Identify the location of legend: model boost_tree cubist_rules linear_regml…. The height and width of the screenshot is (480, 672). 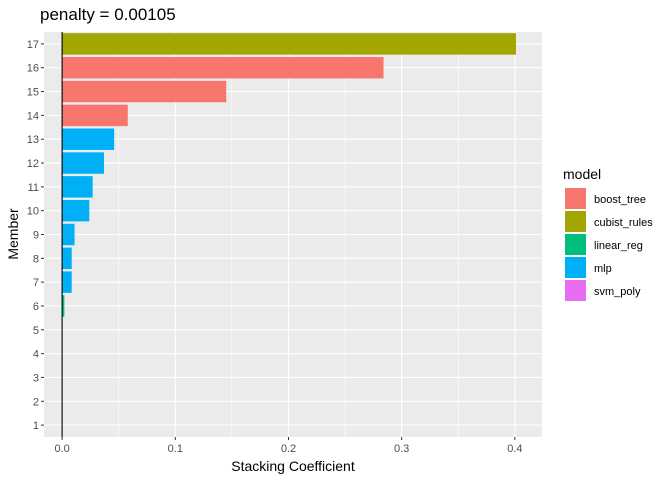
(608, 233).